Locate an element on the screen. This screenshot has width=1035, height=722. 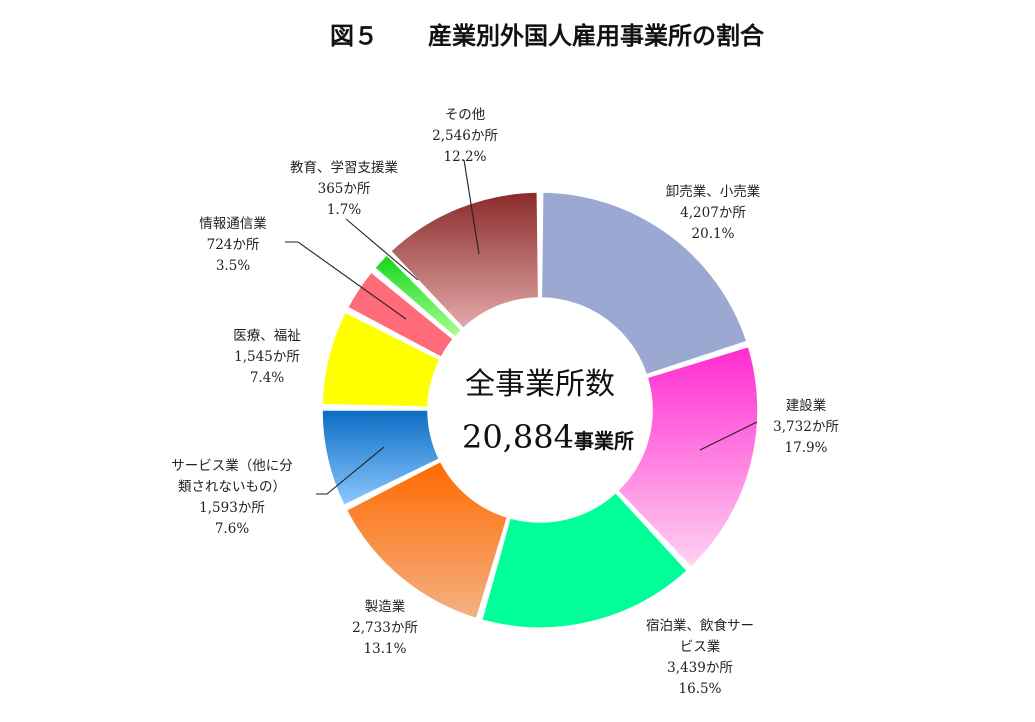
center-total: 20,884事業所 is located at coordinates (548, 437).